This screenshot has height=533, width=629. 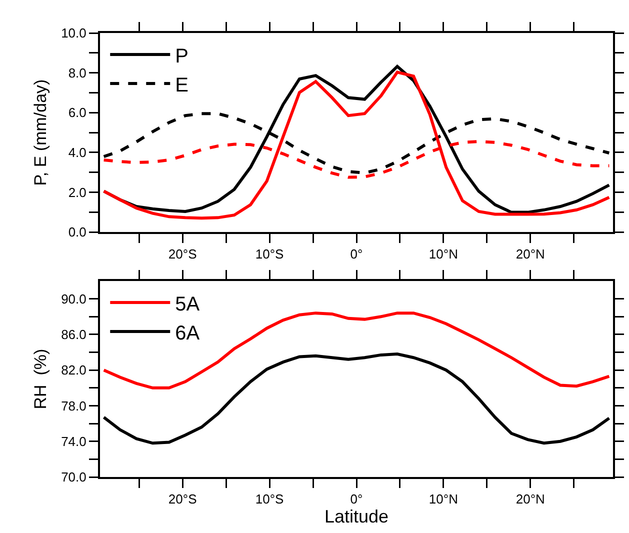 What do you see at coordinates (73, 441) in the screenshot?
I see `y-tick-label: 74.0` at bounding box center [73, 441].